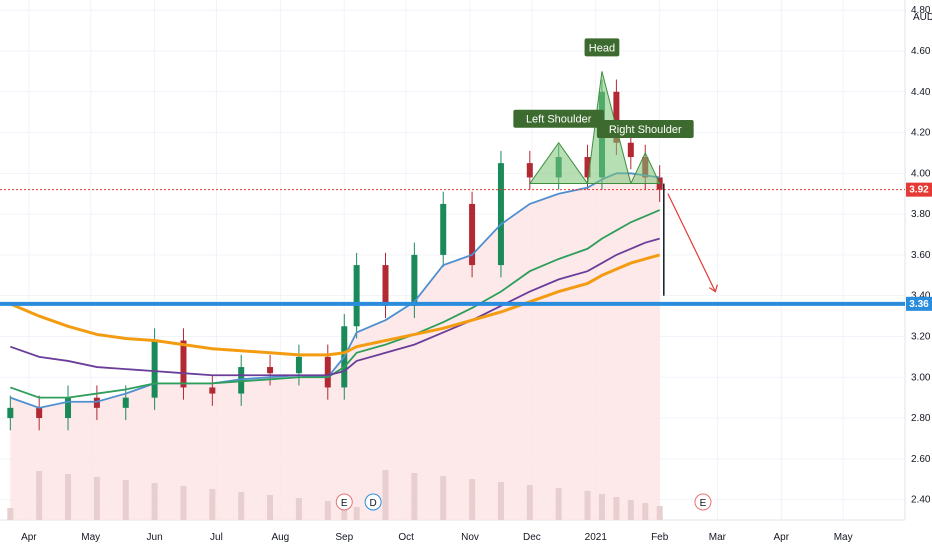  I want to click on target-arrow-shaft, so click(691, 242).